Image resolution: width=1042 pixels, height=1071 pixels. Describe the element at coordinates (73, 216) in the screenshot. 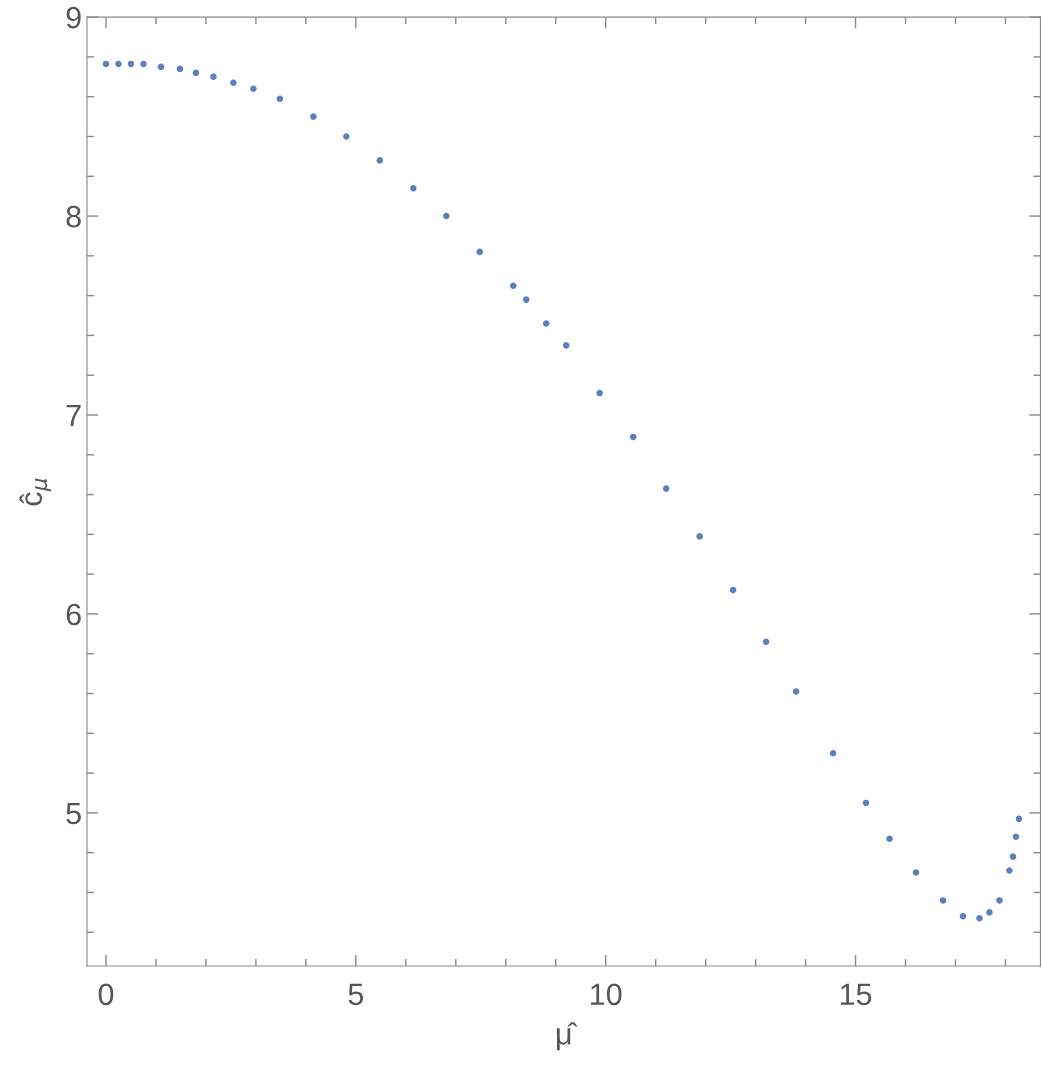

I see `y-tick-label: 8` at that location.